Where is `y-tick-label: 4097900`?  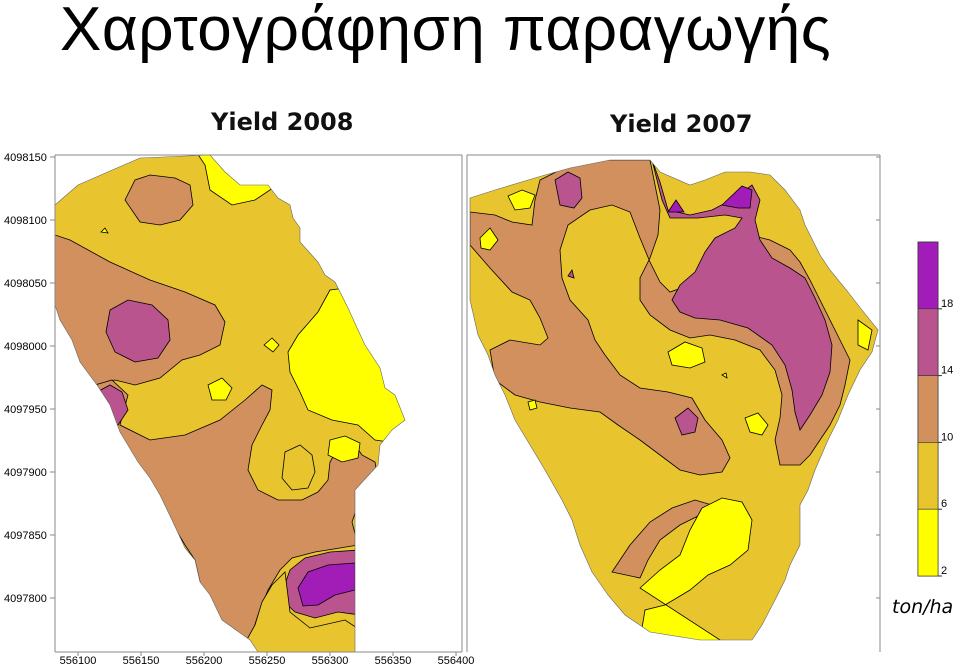 y-tick-label: 4097900 is located at coordinates (25, 473).